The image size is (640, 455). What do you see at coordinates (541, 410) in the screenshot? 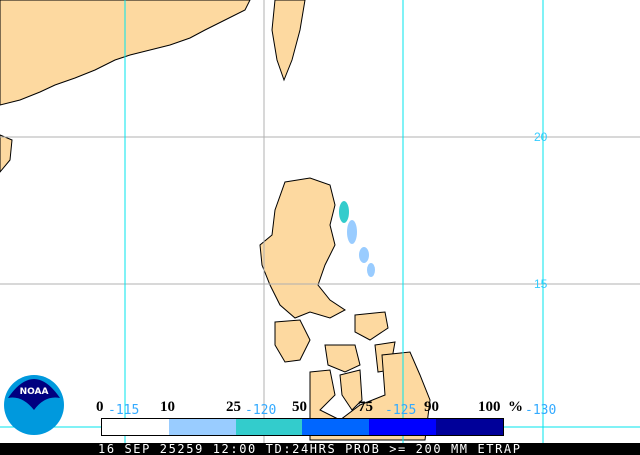
I see `lon-label: -130` at bounding box center [541, 410].